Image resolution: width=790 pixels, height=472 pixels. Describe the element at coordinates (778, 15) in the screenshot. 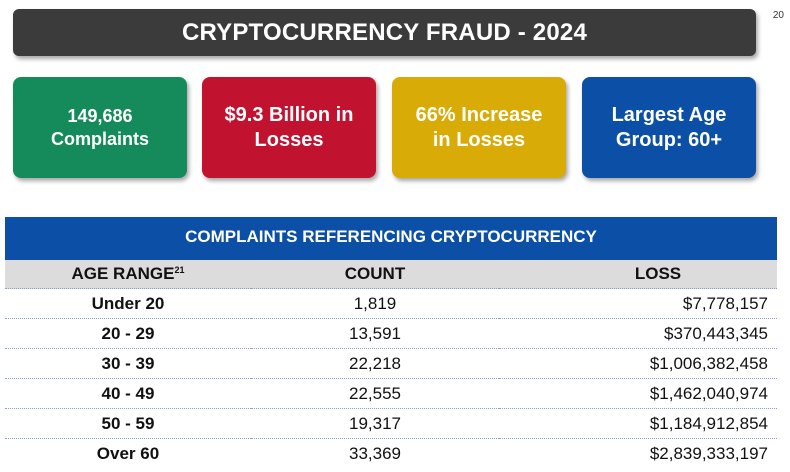

I see `page-number: 20` at that location.